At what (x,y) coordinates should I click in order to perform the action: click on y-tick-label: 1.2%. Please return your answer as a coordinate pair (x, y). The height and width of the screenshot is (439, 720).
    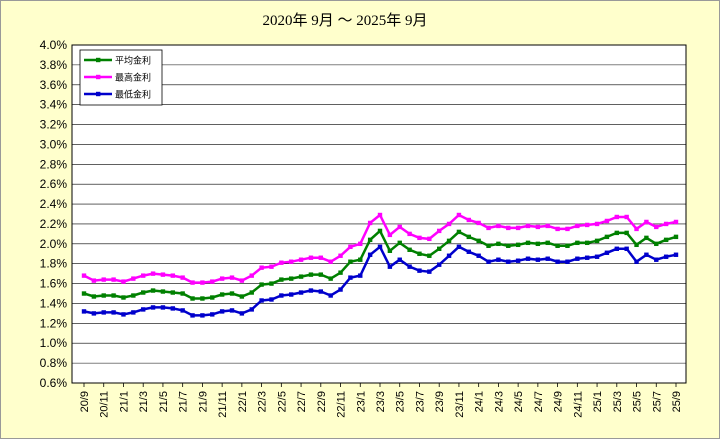
    Looking at the image, I should click on (54, 323).